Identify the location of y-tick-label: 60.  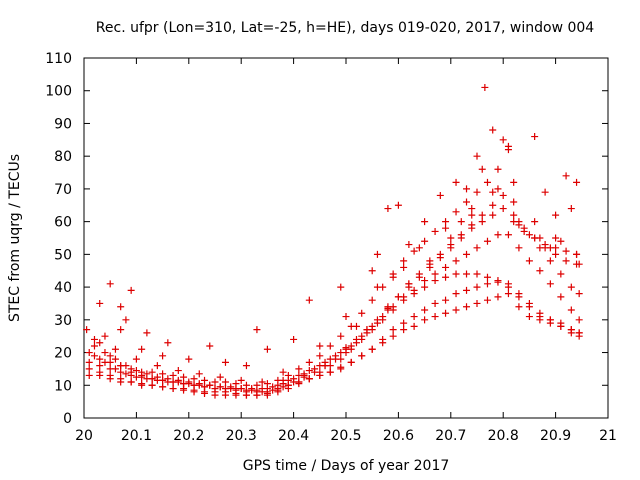
(63, 223).